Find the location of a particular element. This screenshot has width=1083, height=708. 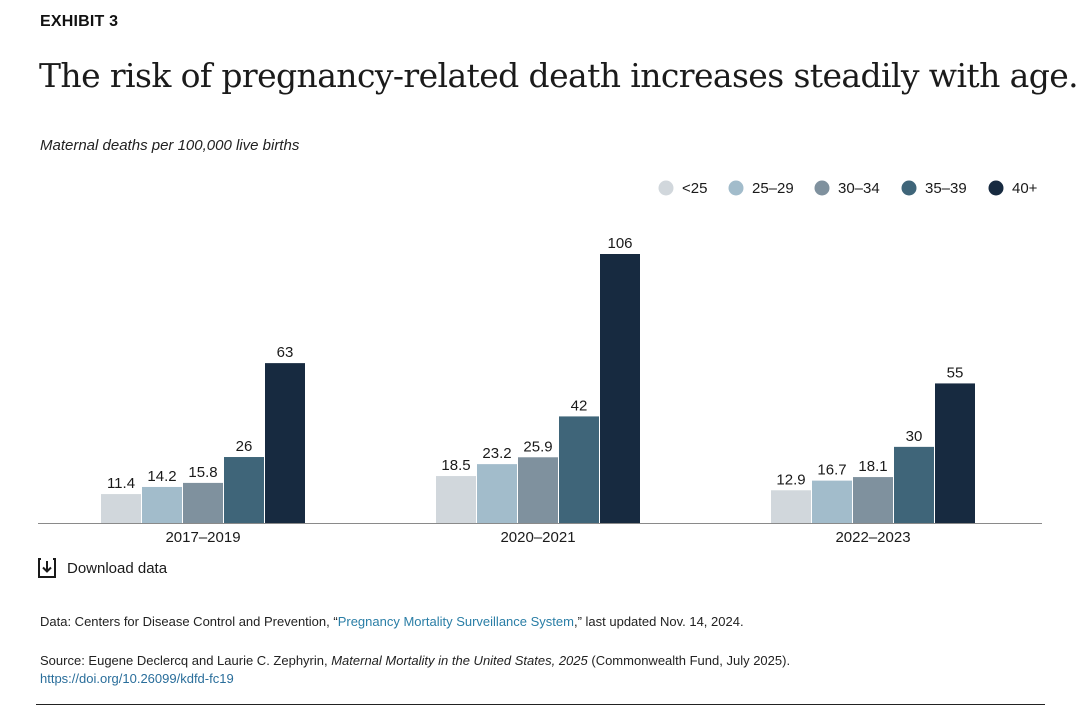

data-label-1-3: 42 is located at coordinates (579, 405).